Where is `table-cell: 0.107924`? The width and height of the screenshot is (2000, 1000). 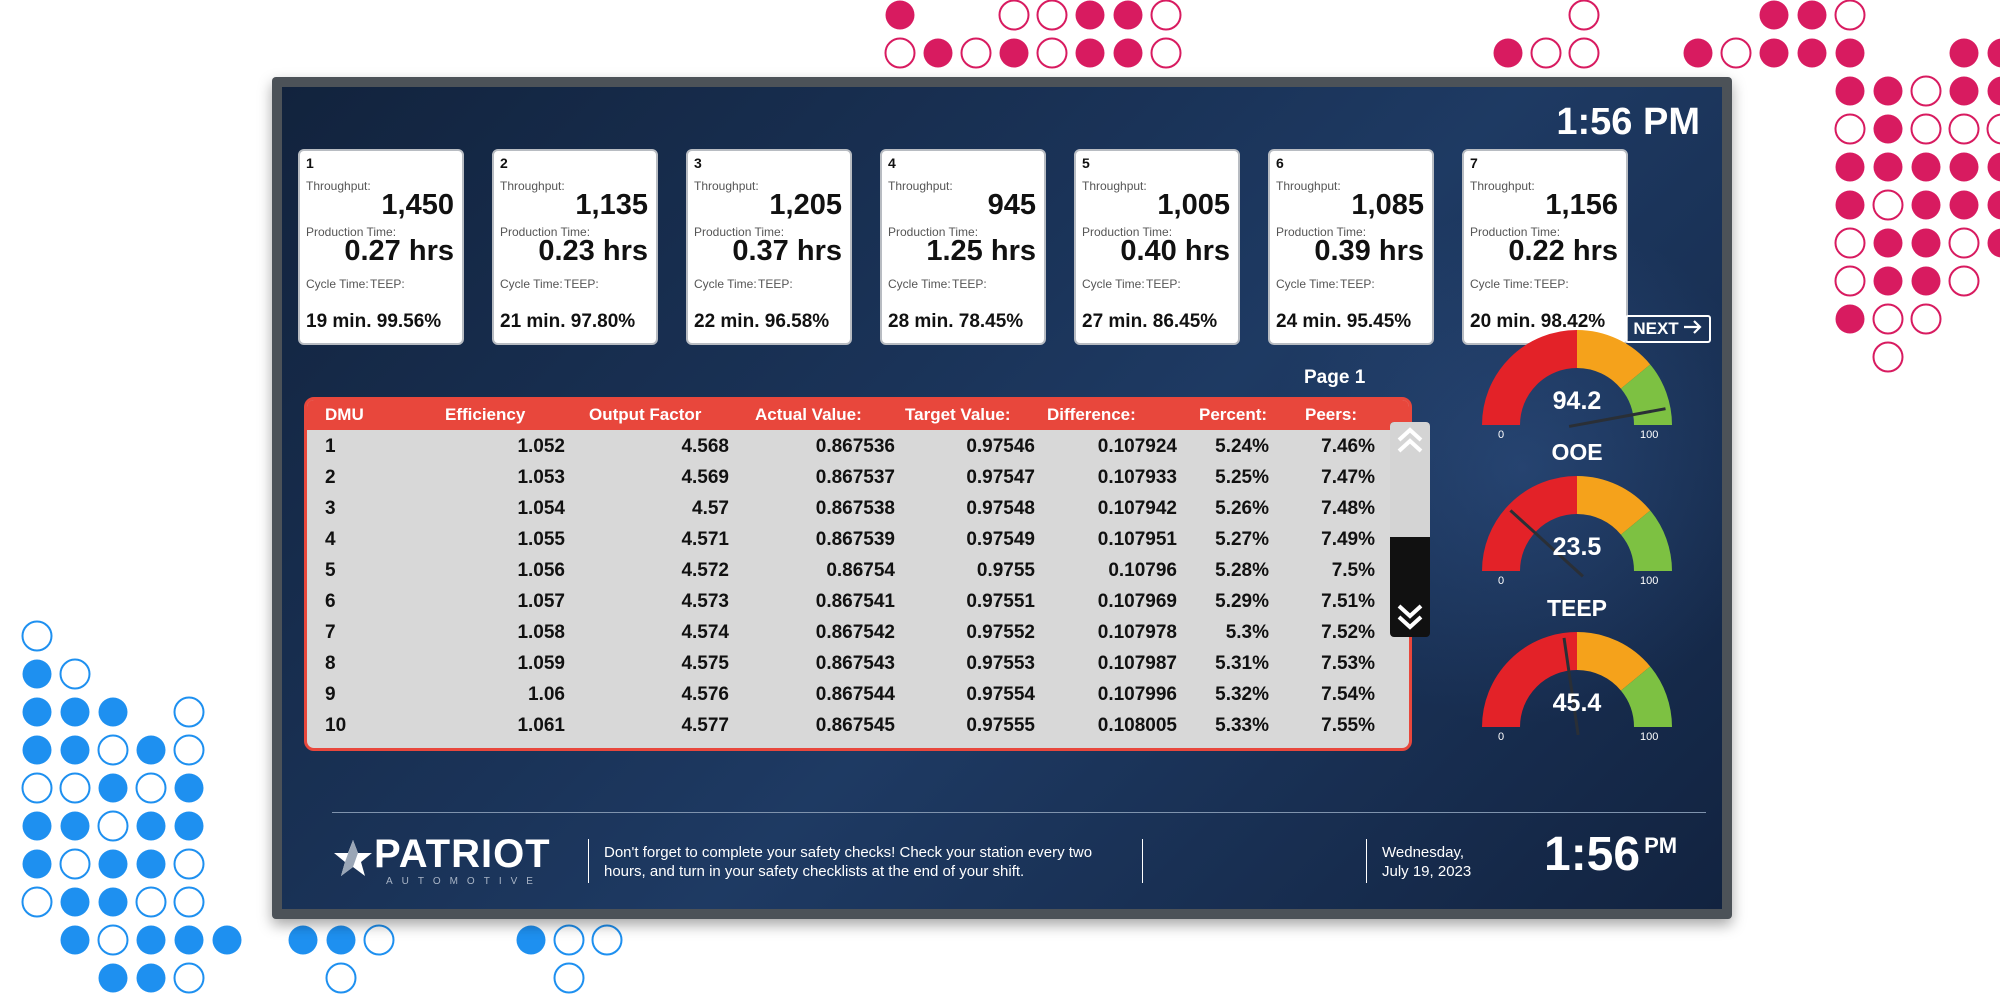
table-cell: 0.107924 is located at coordinates (1137, 446).